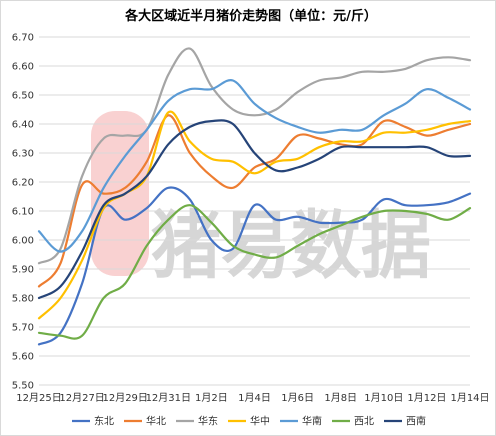 This screenshot has width=496, height=436. What do you see at coordinates (23, 38) in the screenshot?
I see `y-tick-label: 6.70` at bounding box center [23, 38].